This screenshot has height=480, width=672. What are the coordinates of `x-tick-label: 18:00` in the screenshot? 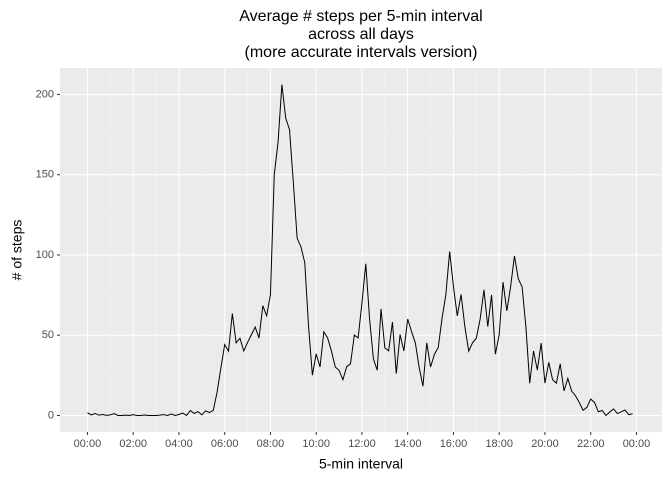 It's located at (499, 444).